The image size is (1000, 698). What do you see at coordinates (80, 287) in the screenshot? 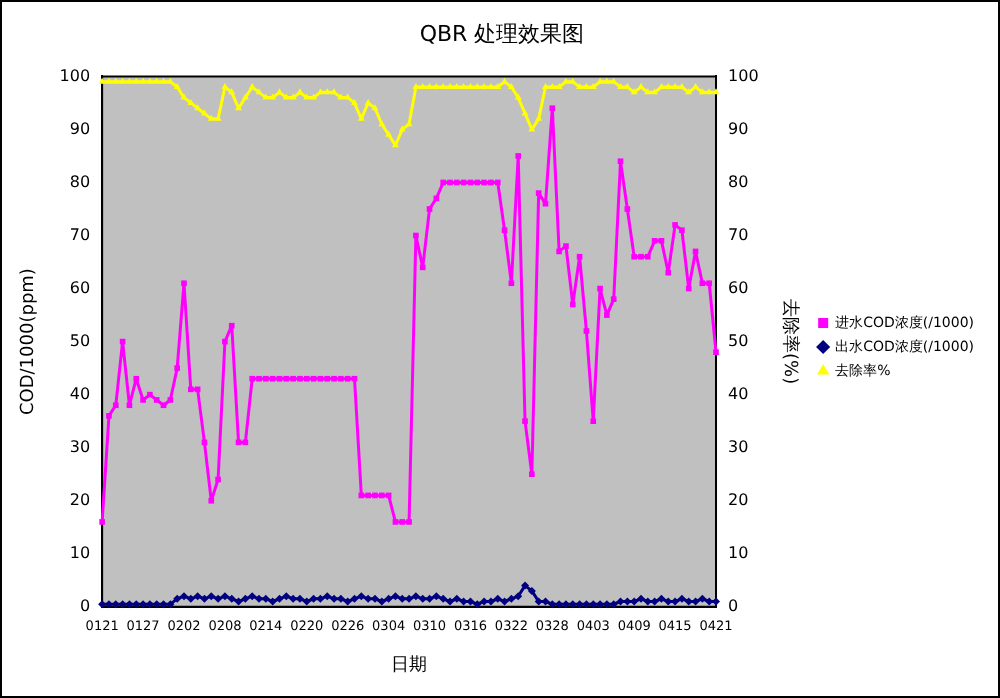
I see `y-tick-label: 60` at bounding box center [80, 287].